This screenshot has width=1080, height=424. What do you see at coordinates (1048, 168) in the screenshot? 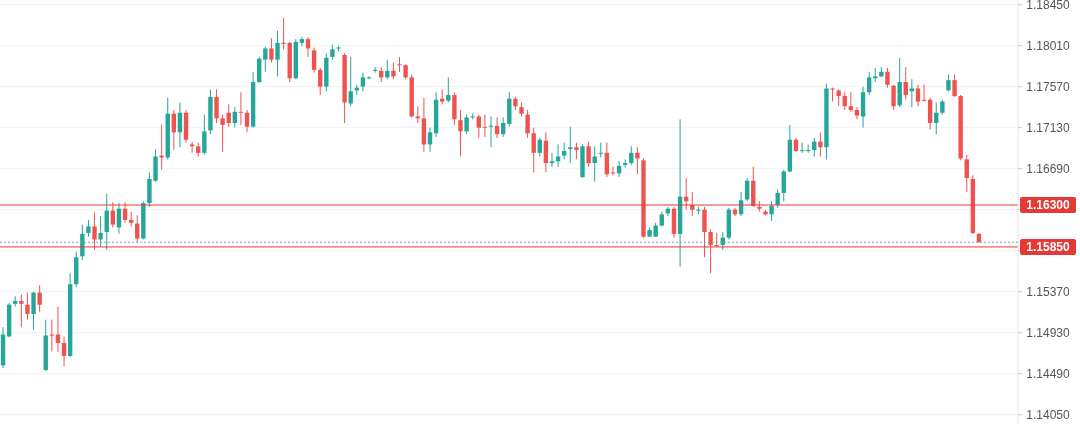
I see `y-tick-label: 1.16690` at bounding box center [1048, 168].